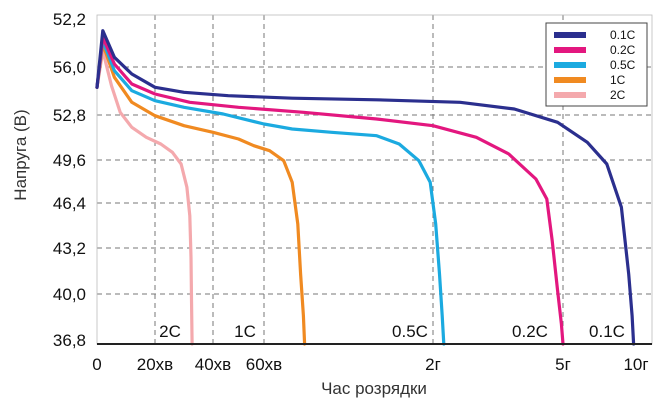  What do you see at coordinates (623, 65) in the screenshot?
I see `legend-label: 0.5C` at bounding box center [623, 65].